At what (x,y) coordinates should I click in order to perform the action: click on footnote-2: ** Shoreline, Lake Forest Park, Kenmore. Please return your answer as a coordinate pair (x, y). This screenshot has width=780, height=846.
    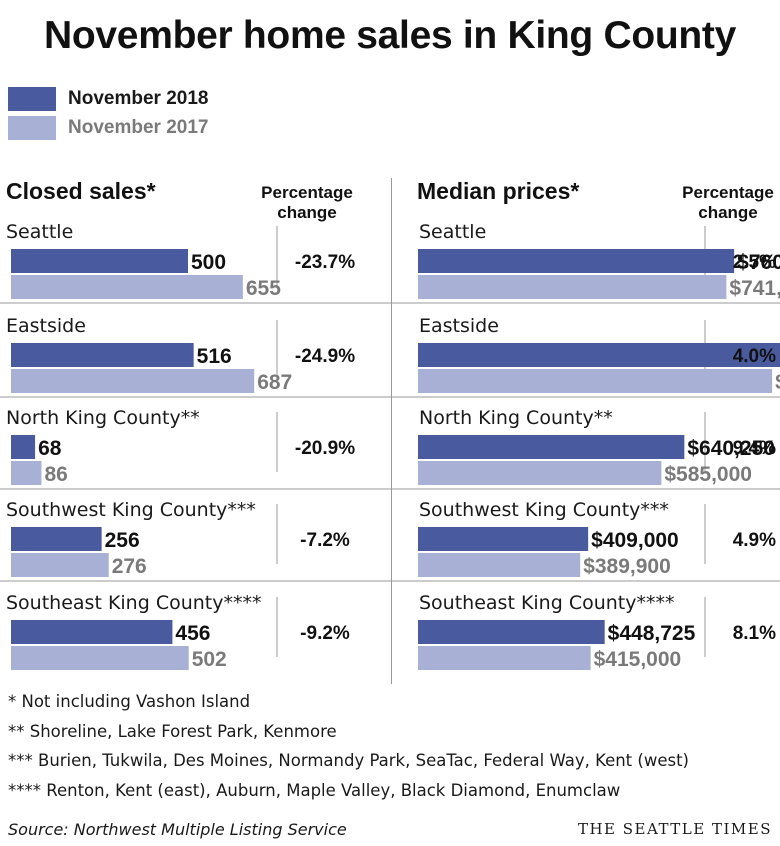
    Looking at the image, I should click on (172, 731).